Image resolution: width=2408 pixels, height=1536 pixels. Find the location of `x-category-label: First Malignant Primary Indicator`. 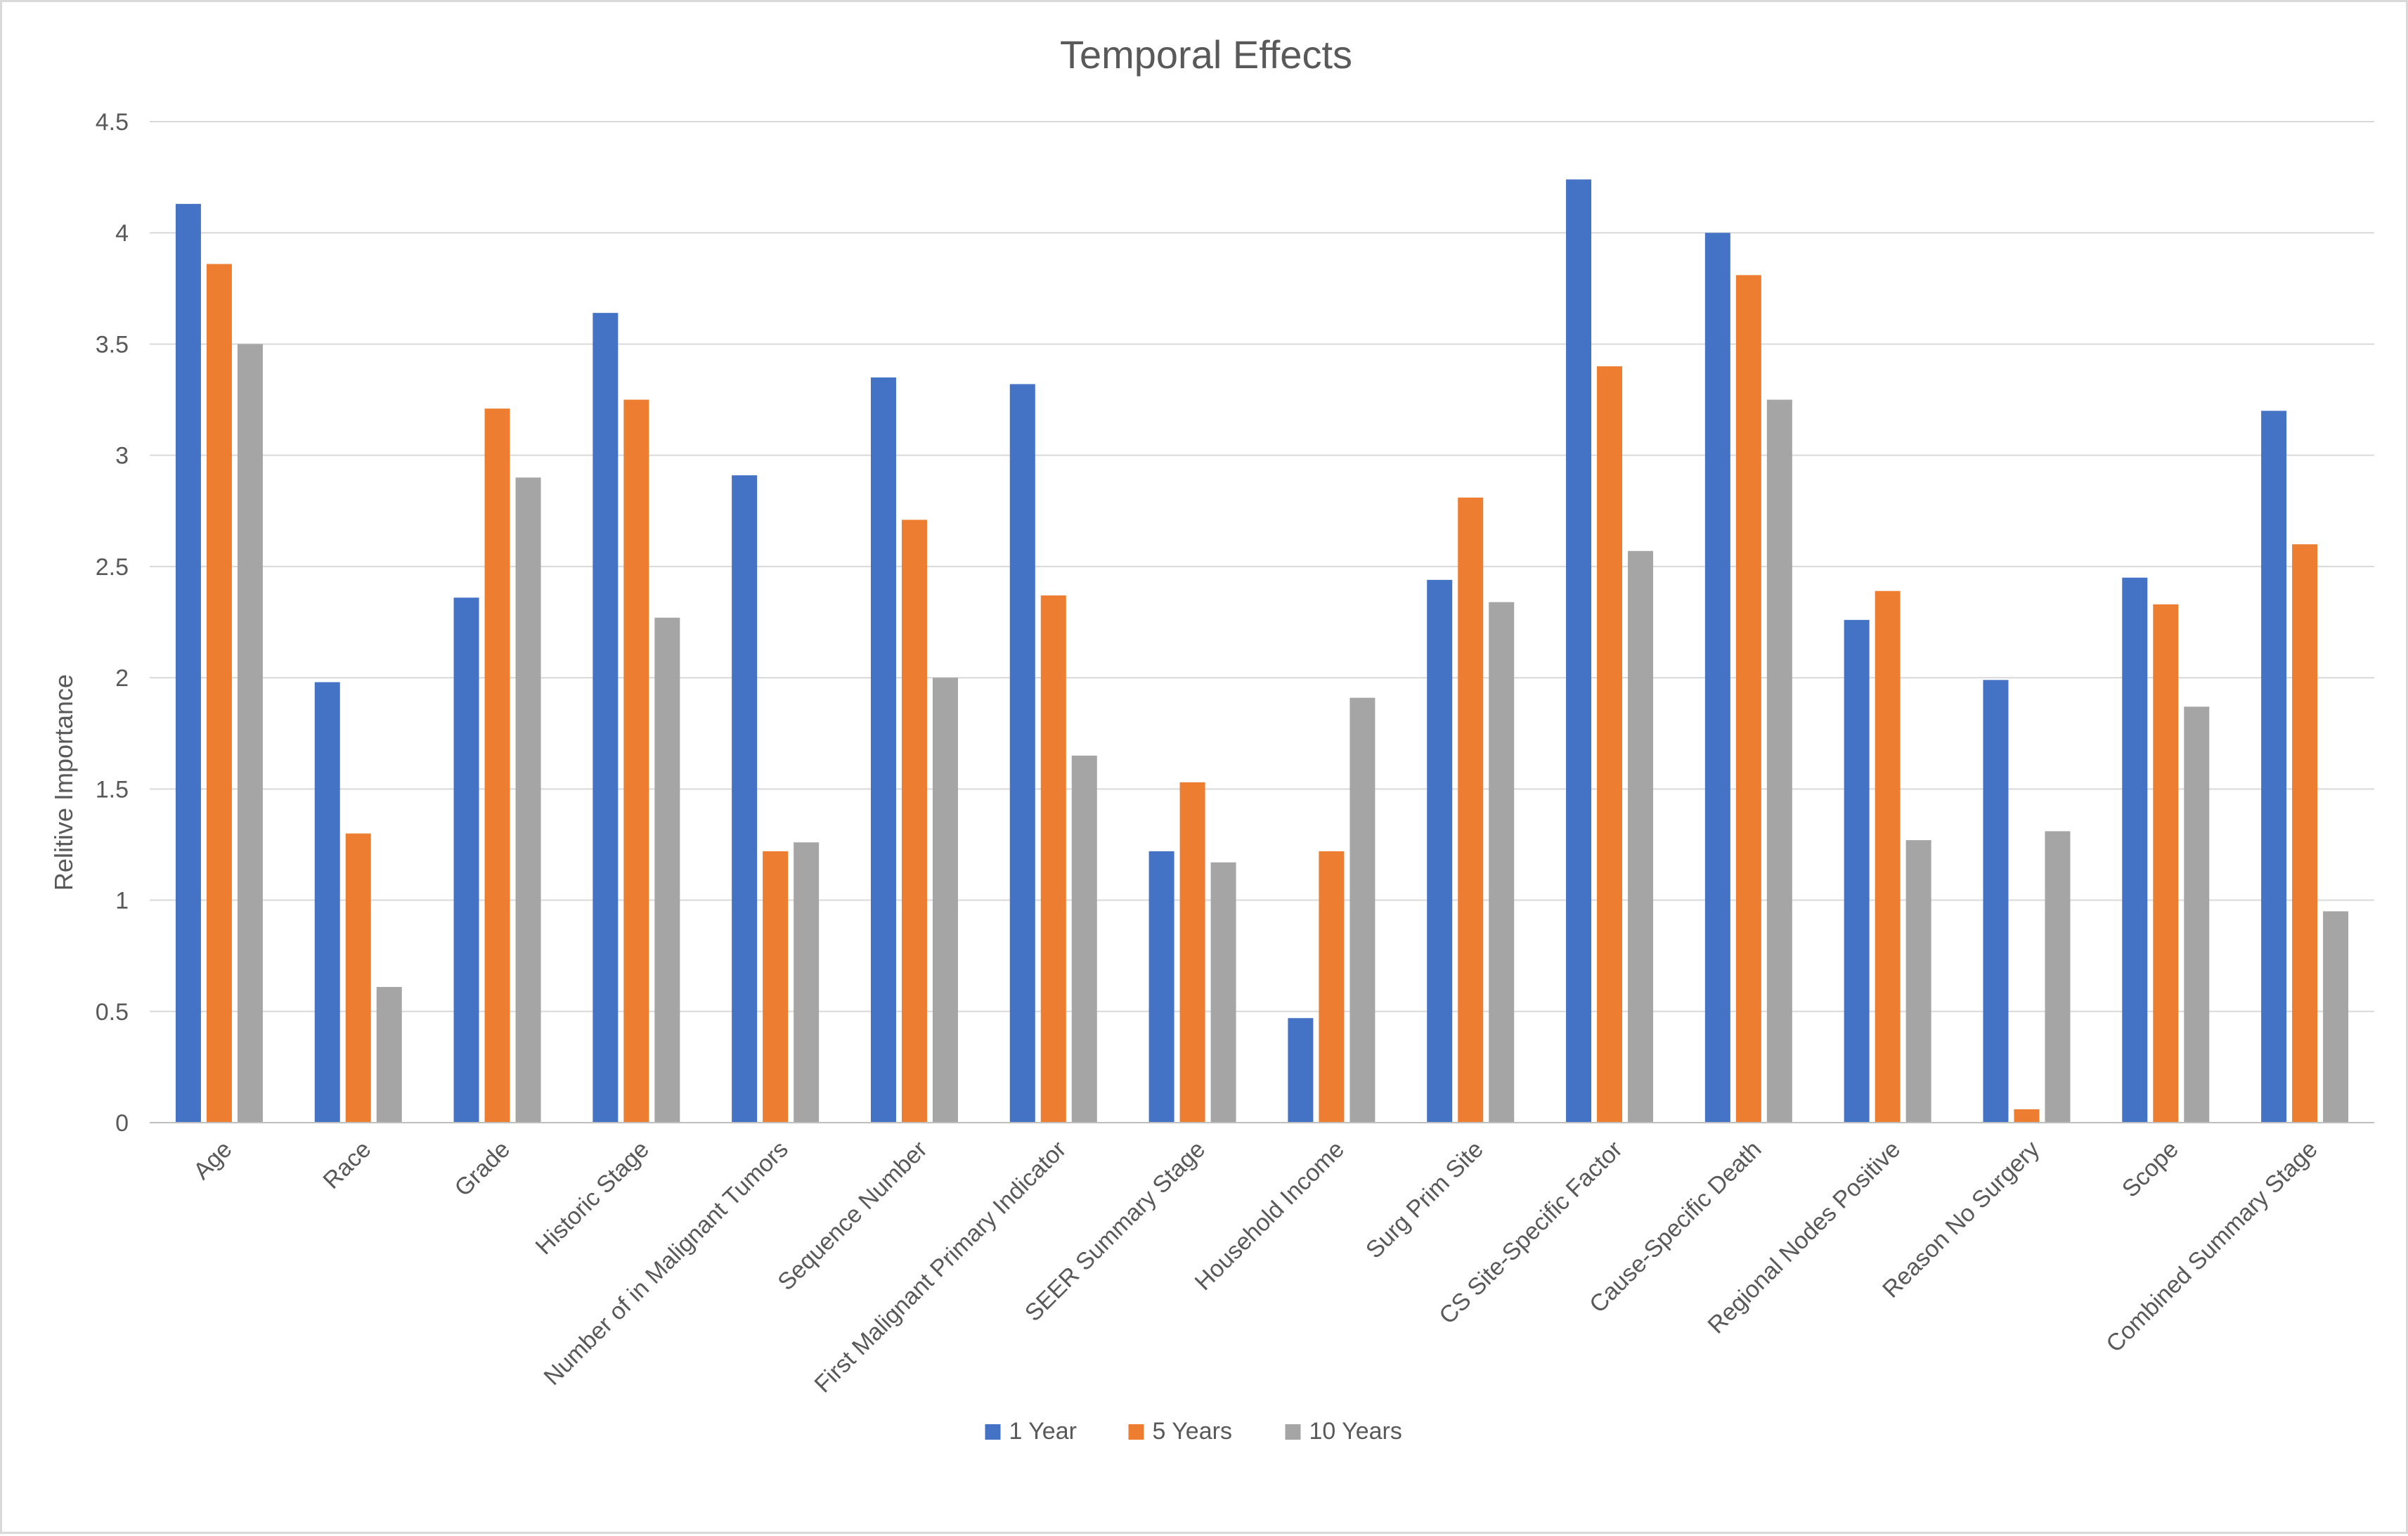

x-category-label: First Malignant Primary Indicator is located at coordinates (941, 1267).